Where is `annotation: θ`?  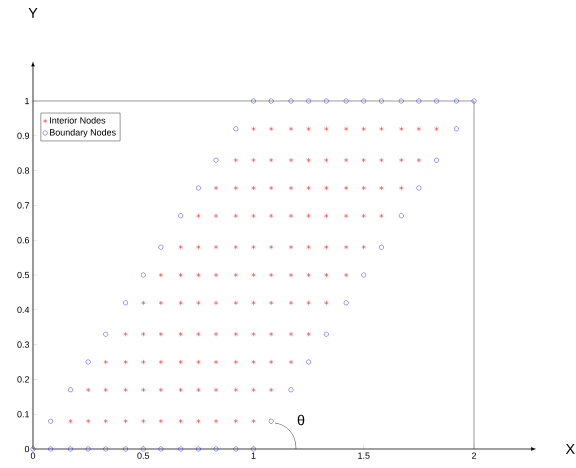
annotation: θ is located at coordinates (301, 420).